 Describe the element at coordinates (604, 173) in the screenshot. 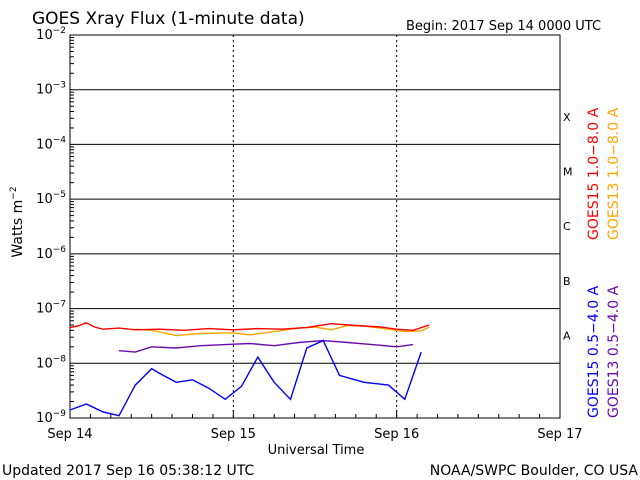

I see `legend-long-wavelength: GOES15 1.0−8.0 A GOES13 1.0−8.0 A` at that location.